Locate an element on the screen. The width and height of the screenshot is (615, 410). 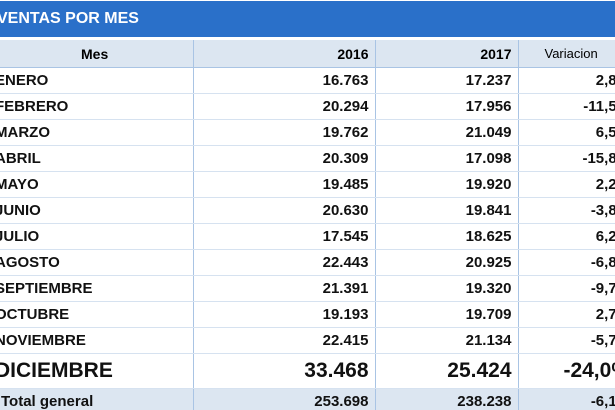
cell-variacion: 2,8% is located at coordinates (566, 80).